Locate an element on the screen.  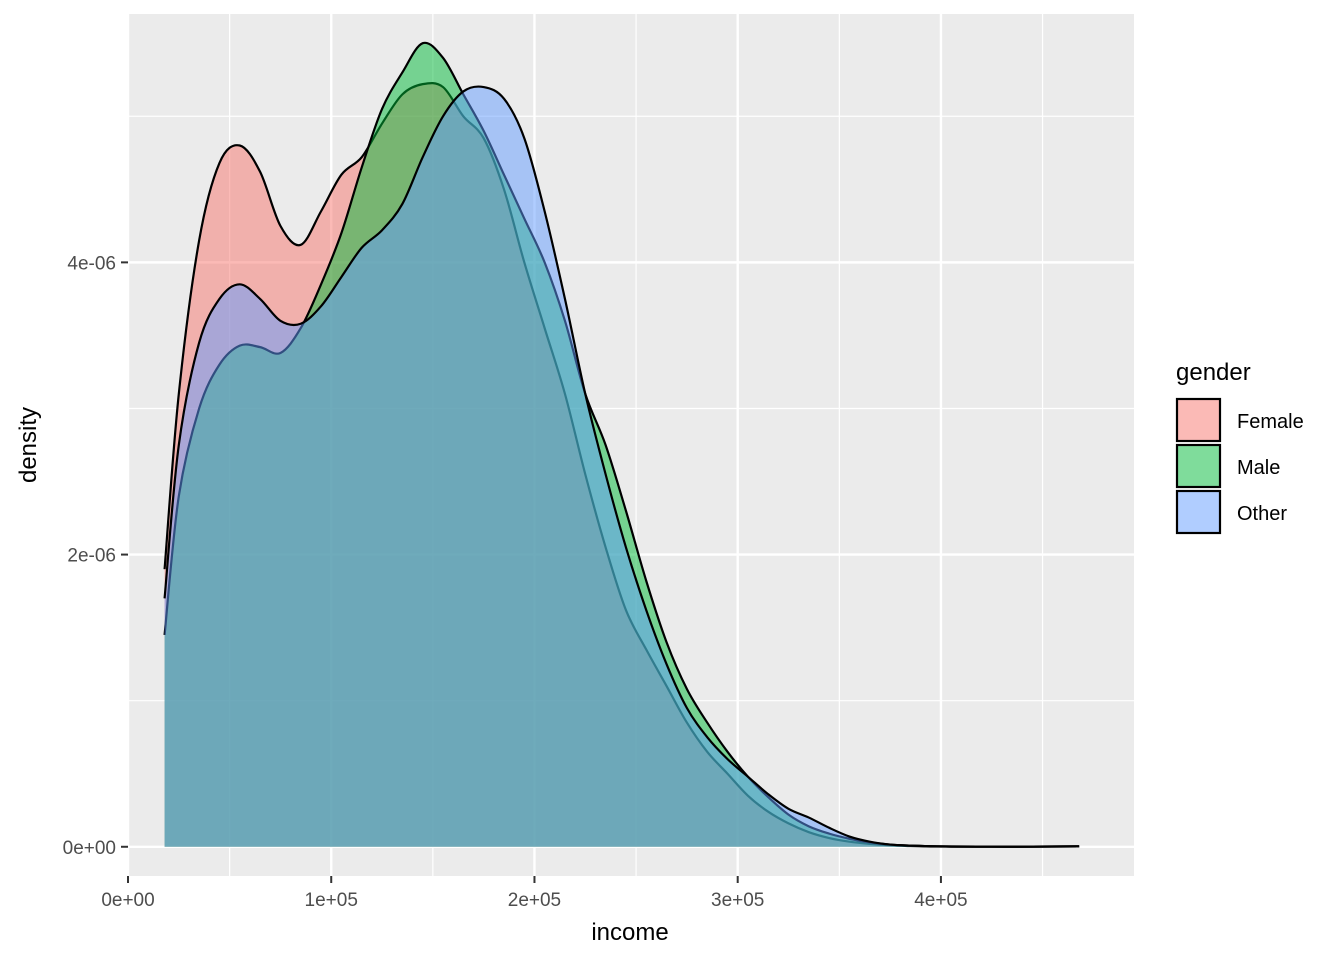
y-tick-label: 2e-06 is located at coordinates (91, 556).